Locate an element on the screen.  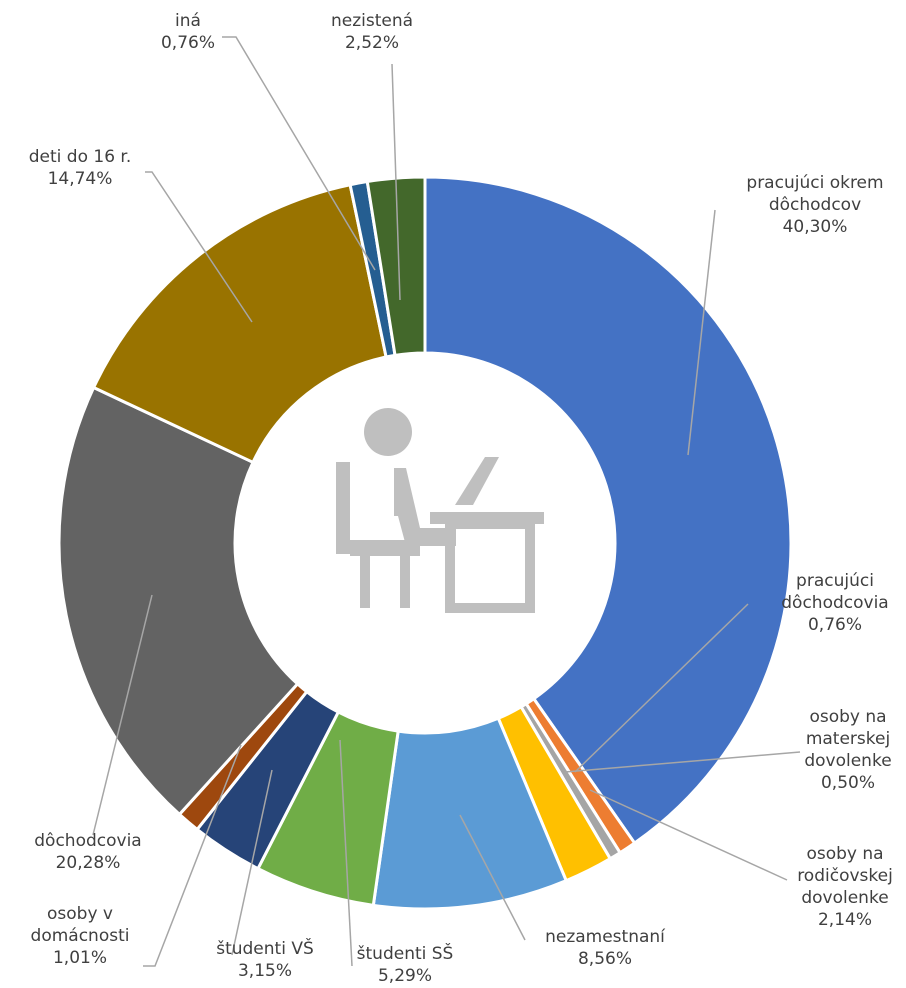
data-label: pracujúci dôchodcovia 0,76% is located at coordinates (833, 603).